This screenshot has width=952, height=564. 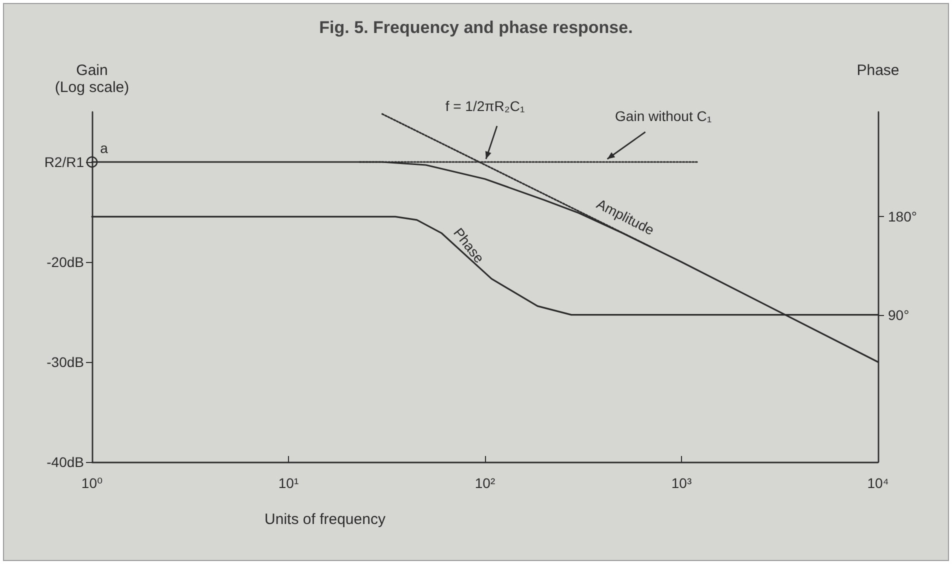 I want to click on y-tick-label: R2/R1, so click(x=64, y=162).